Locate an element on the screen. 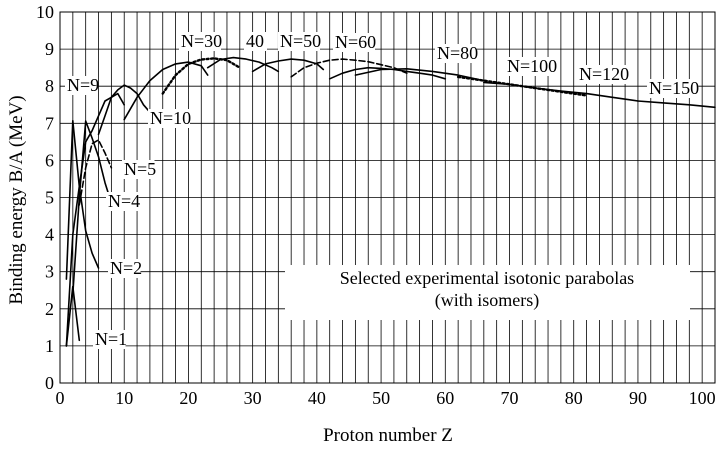 This screenshot has height=449, width=720. series-label: N=60 is located at coordinates (355, 42).